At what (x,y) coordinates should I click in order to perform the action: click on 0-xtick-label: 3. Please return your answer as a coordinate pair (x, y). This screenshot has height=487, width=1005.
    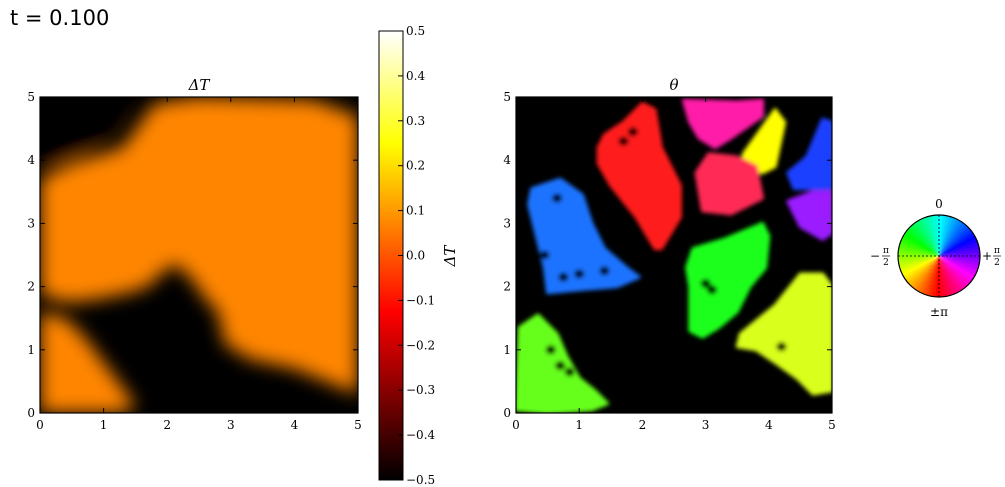
    Looking at the image, I should click on (231, 425).